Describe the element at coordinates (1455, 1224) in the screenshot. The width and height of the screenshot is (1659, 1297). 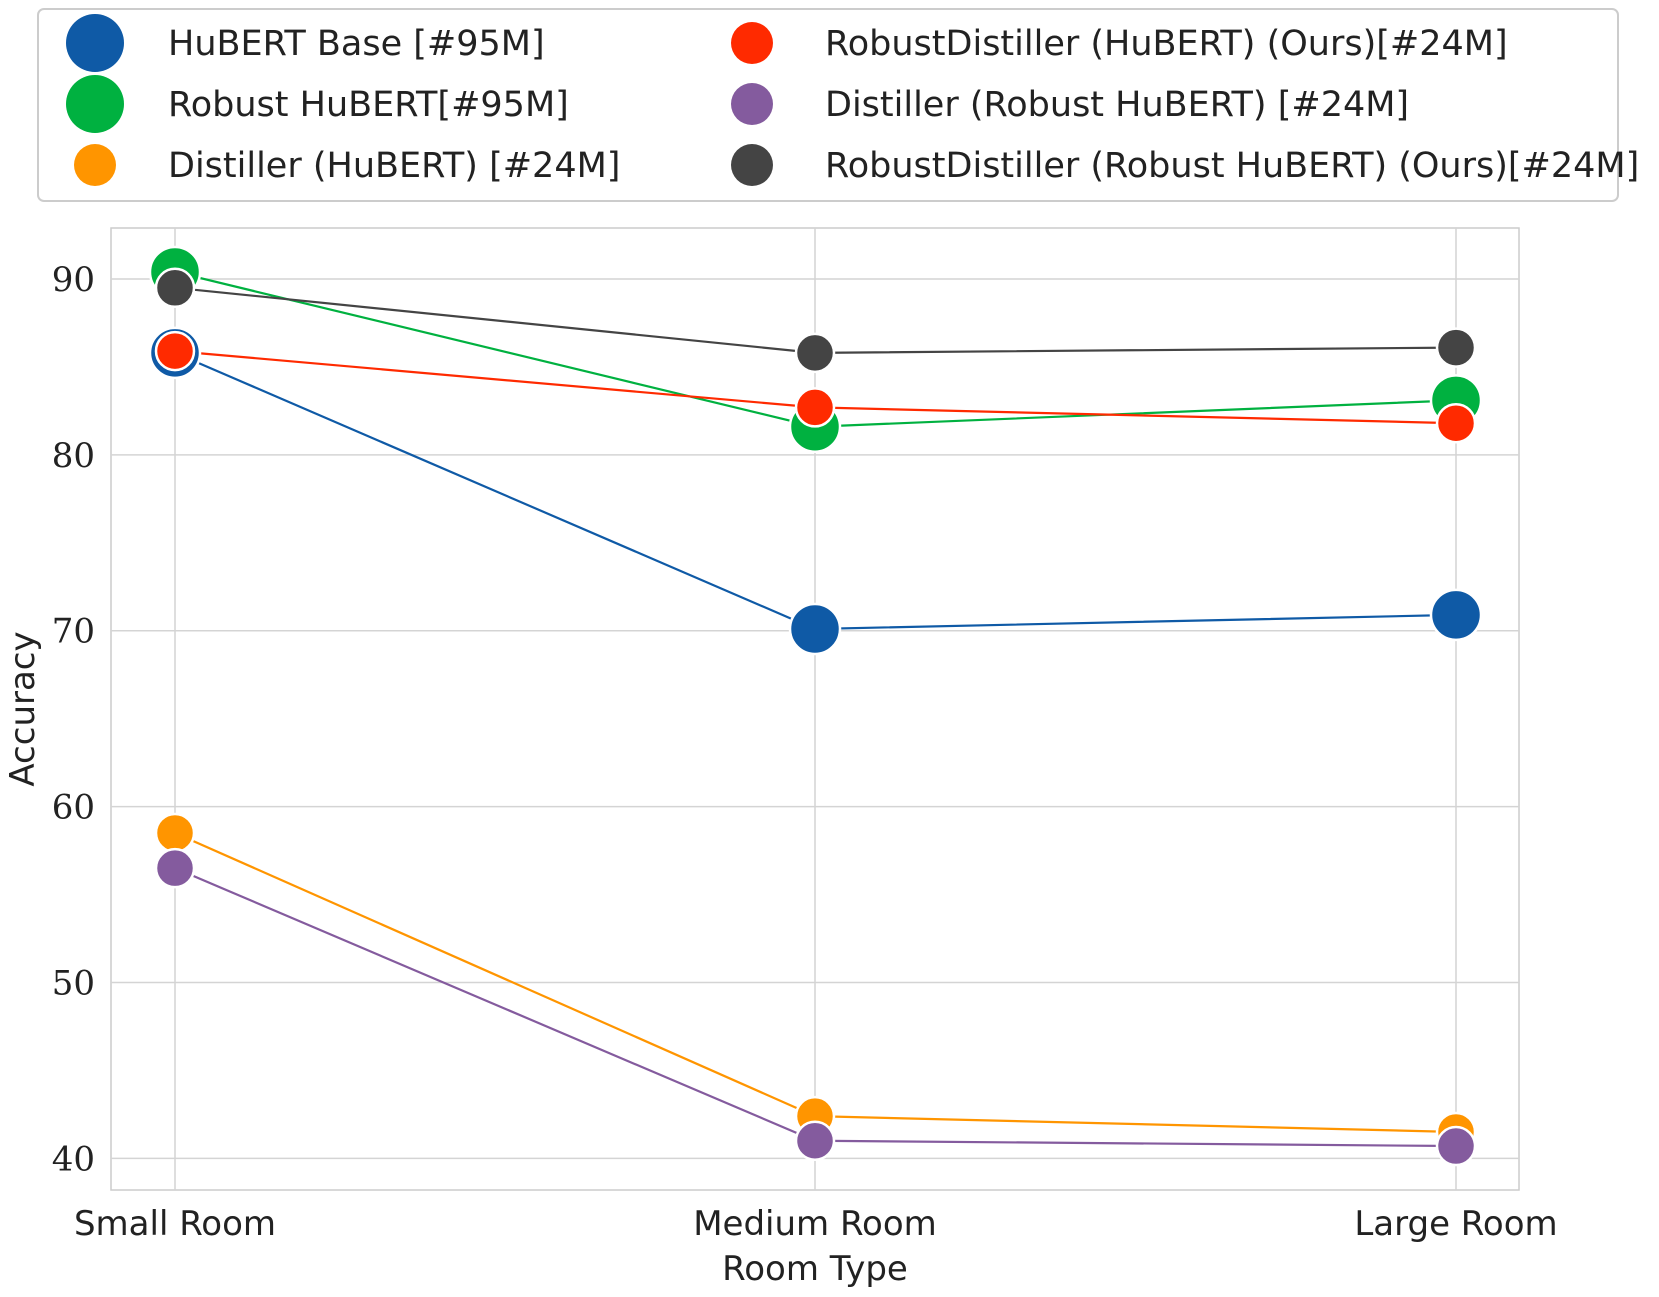
I see `x-tick-label: Large Room` at that location.